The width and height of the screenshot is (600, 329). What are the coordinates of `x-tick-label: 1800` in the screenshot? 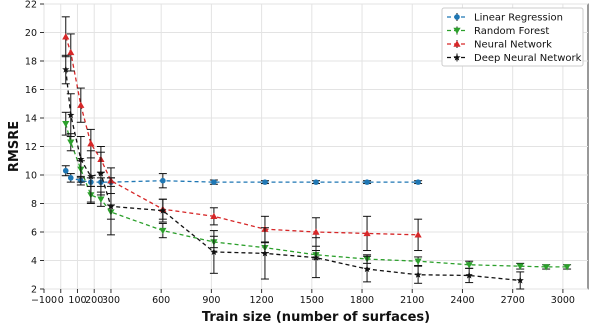 It's located at (362, 300).